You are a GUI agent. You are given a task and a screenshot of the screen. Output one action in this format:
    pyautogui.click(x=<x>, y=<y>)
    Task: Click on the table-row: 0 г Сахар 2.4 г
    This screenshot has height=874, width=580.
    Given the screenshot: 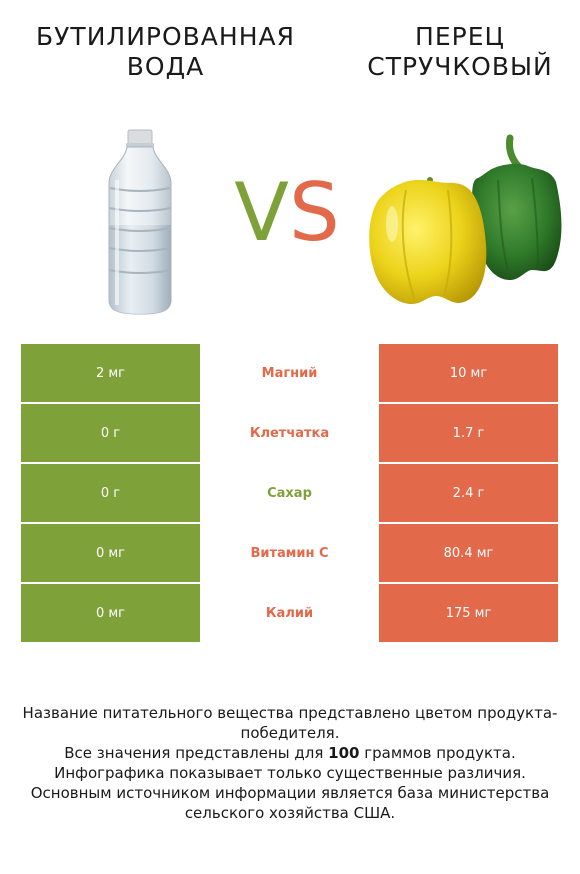 What is the action you would take?
    pyautogui.click(x=289, y=494)
    